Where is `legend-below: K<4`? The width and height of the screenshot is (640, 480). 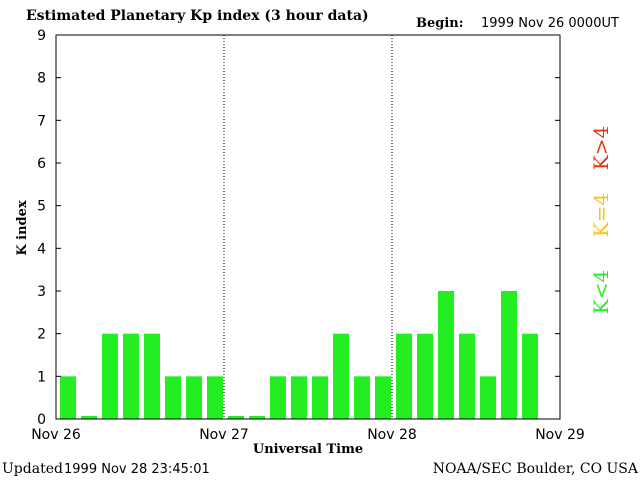 legend-below: K<4 is located at coordinates (601, 292).